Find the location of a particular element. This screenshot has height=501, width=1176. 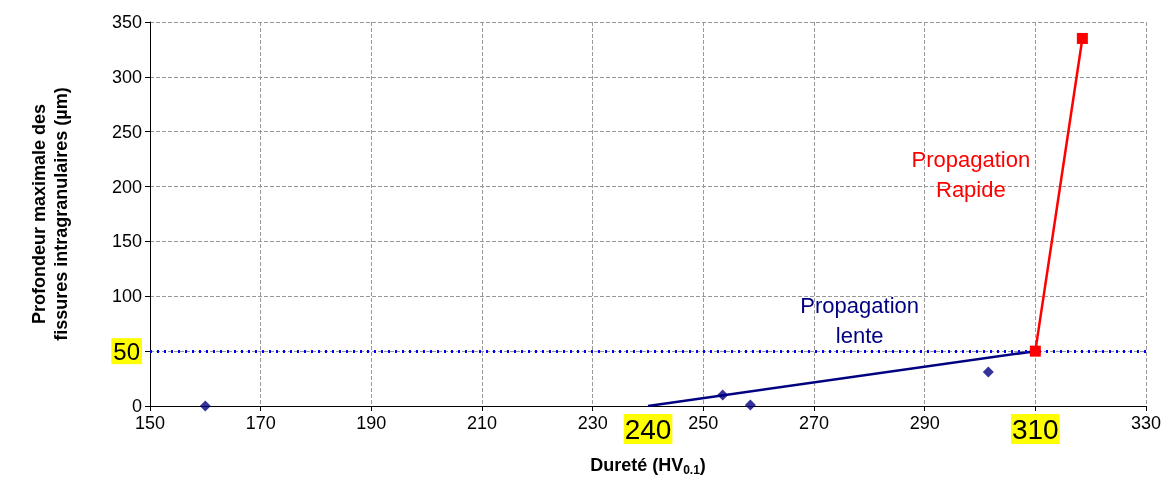

y-tick-label: 200 is located at coordinates (126, 186).